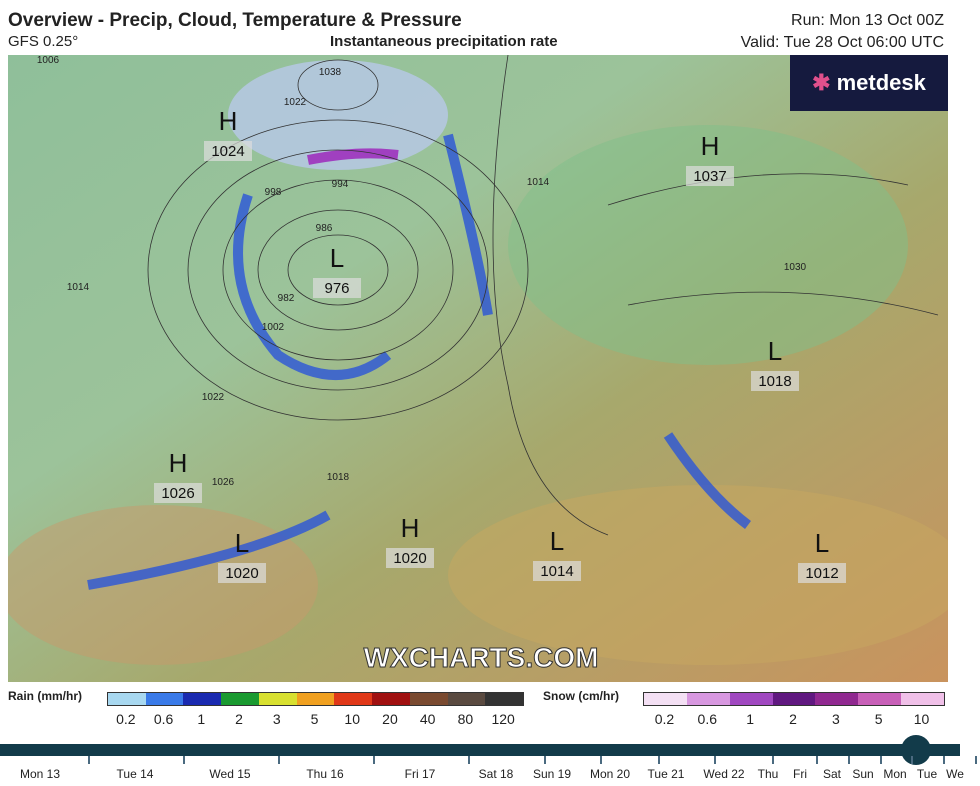 The width and height of the screenshot is (980, 786). I want to click on timeline-day: Tue 14, so click(135, 774).